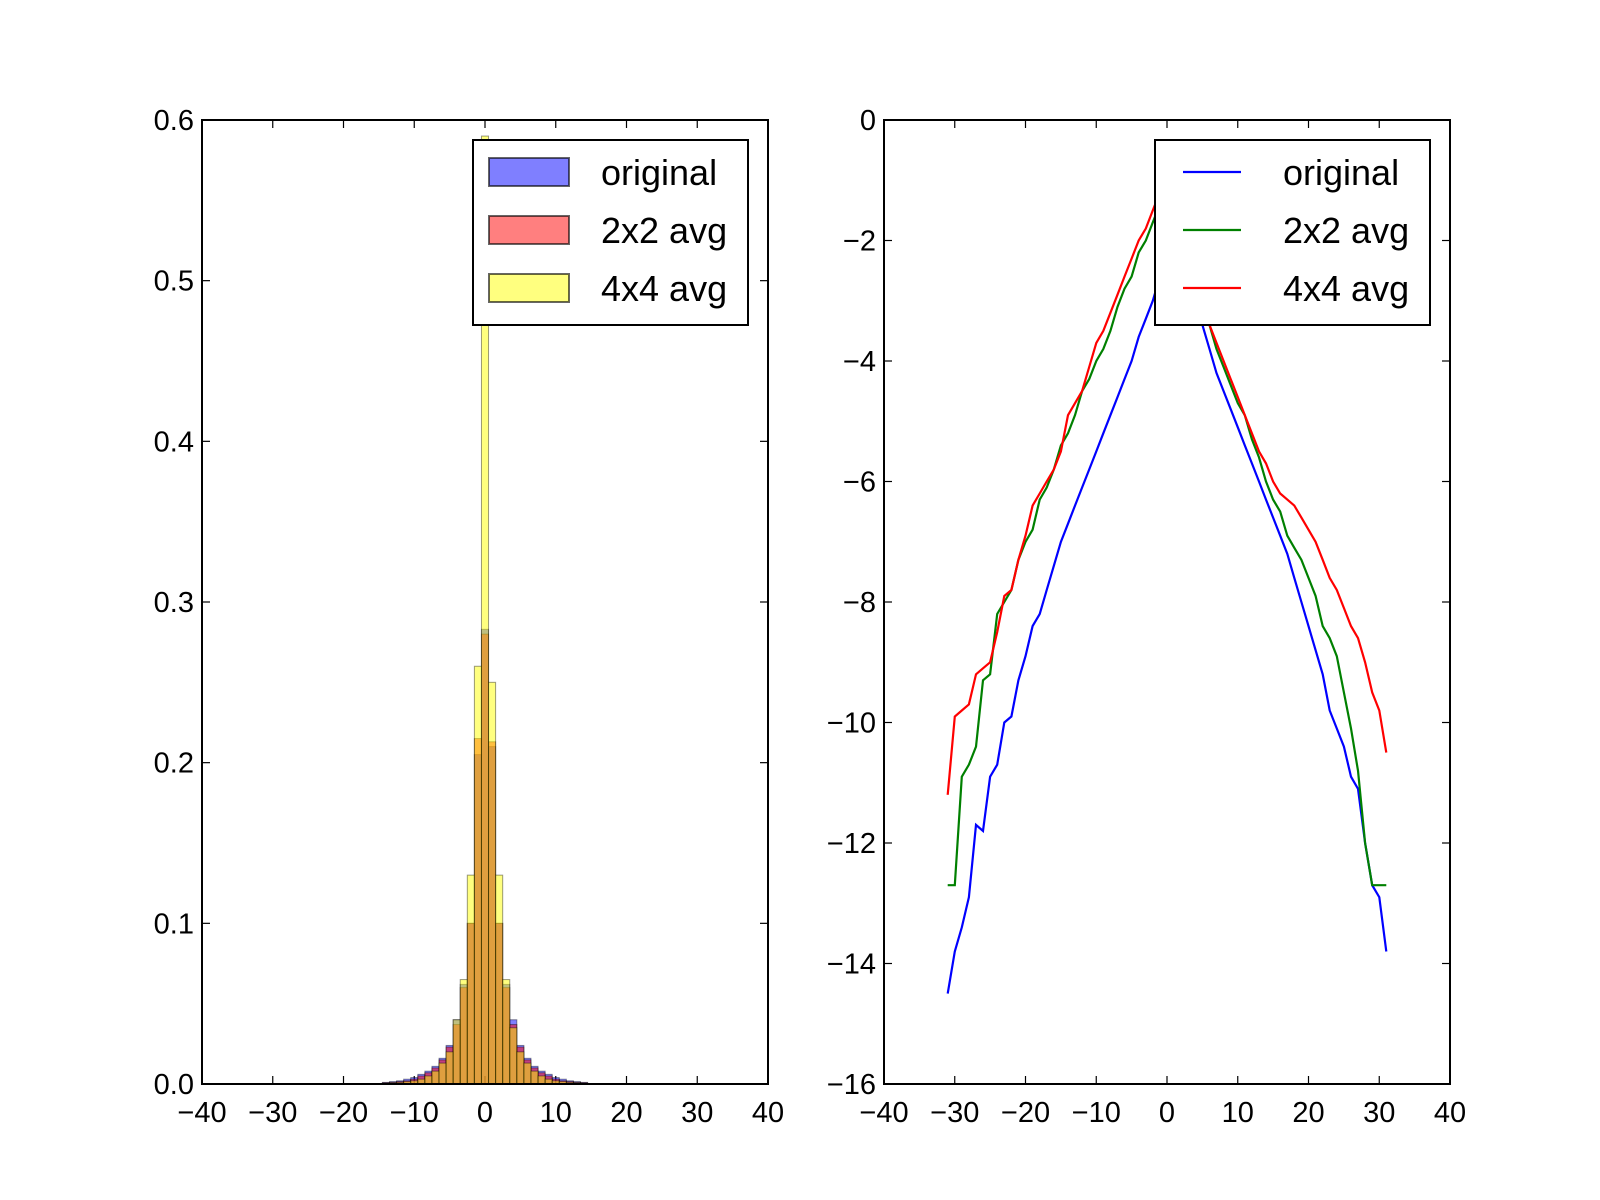 Image resolution: width=1600 pixels, height=1200 pixels. I want to click on y-tick-label: −6, so click(859, 483).